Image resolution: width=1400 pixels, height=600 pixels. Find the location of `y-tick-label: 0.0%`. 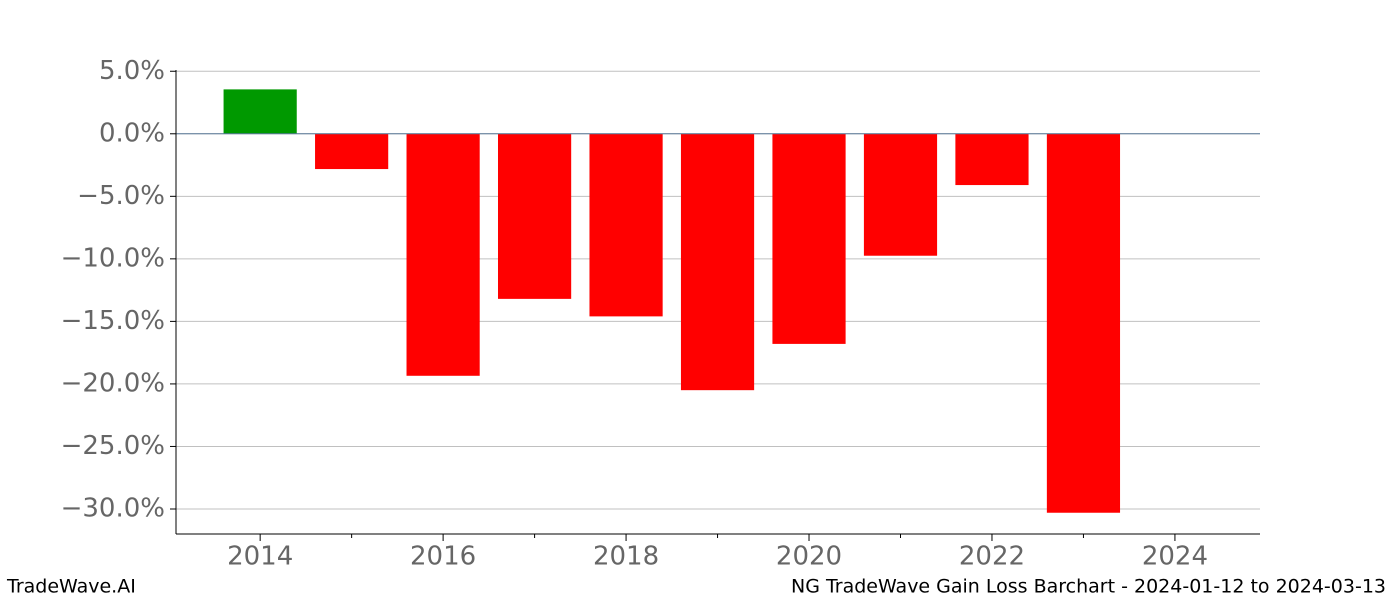

y-tick-label: 0.0% is located at coordinates (132, 133).